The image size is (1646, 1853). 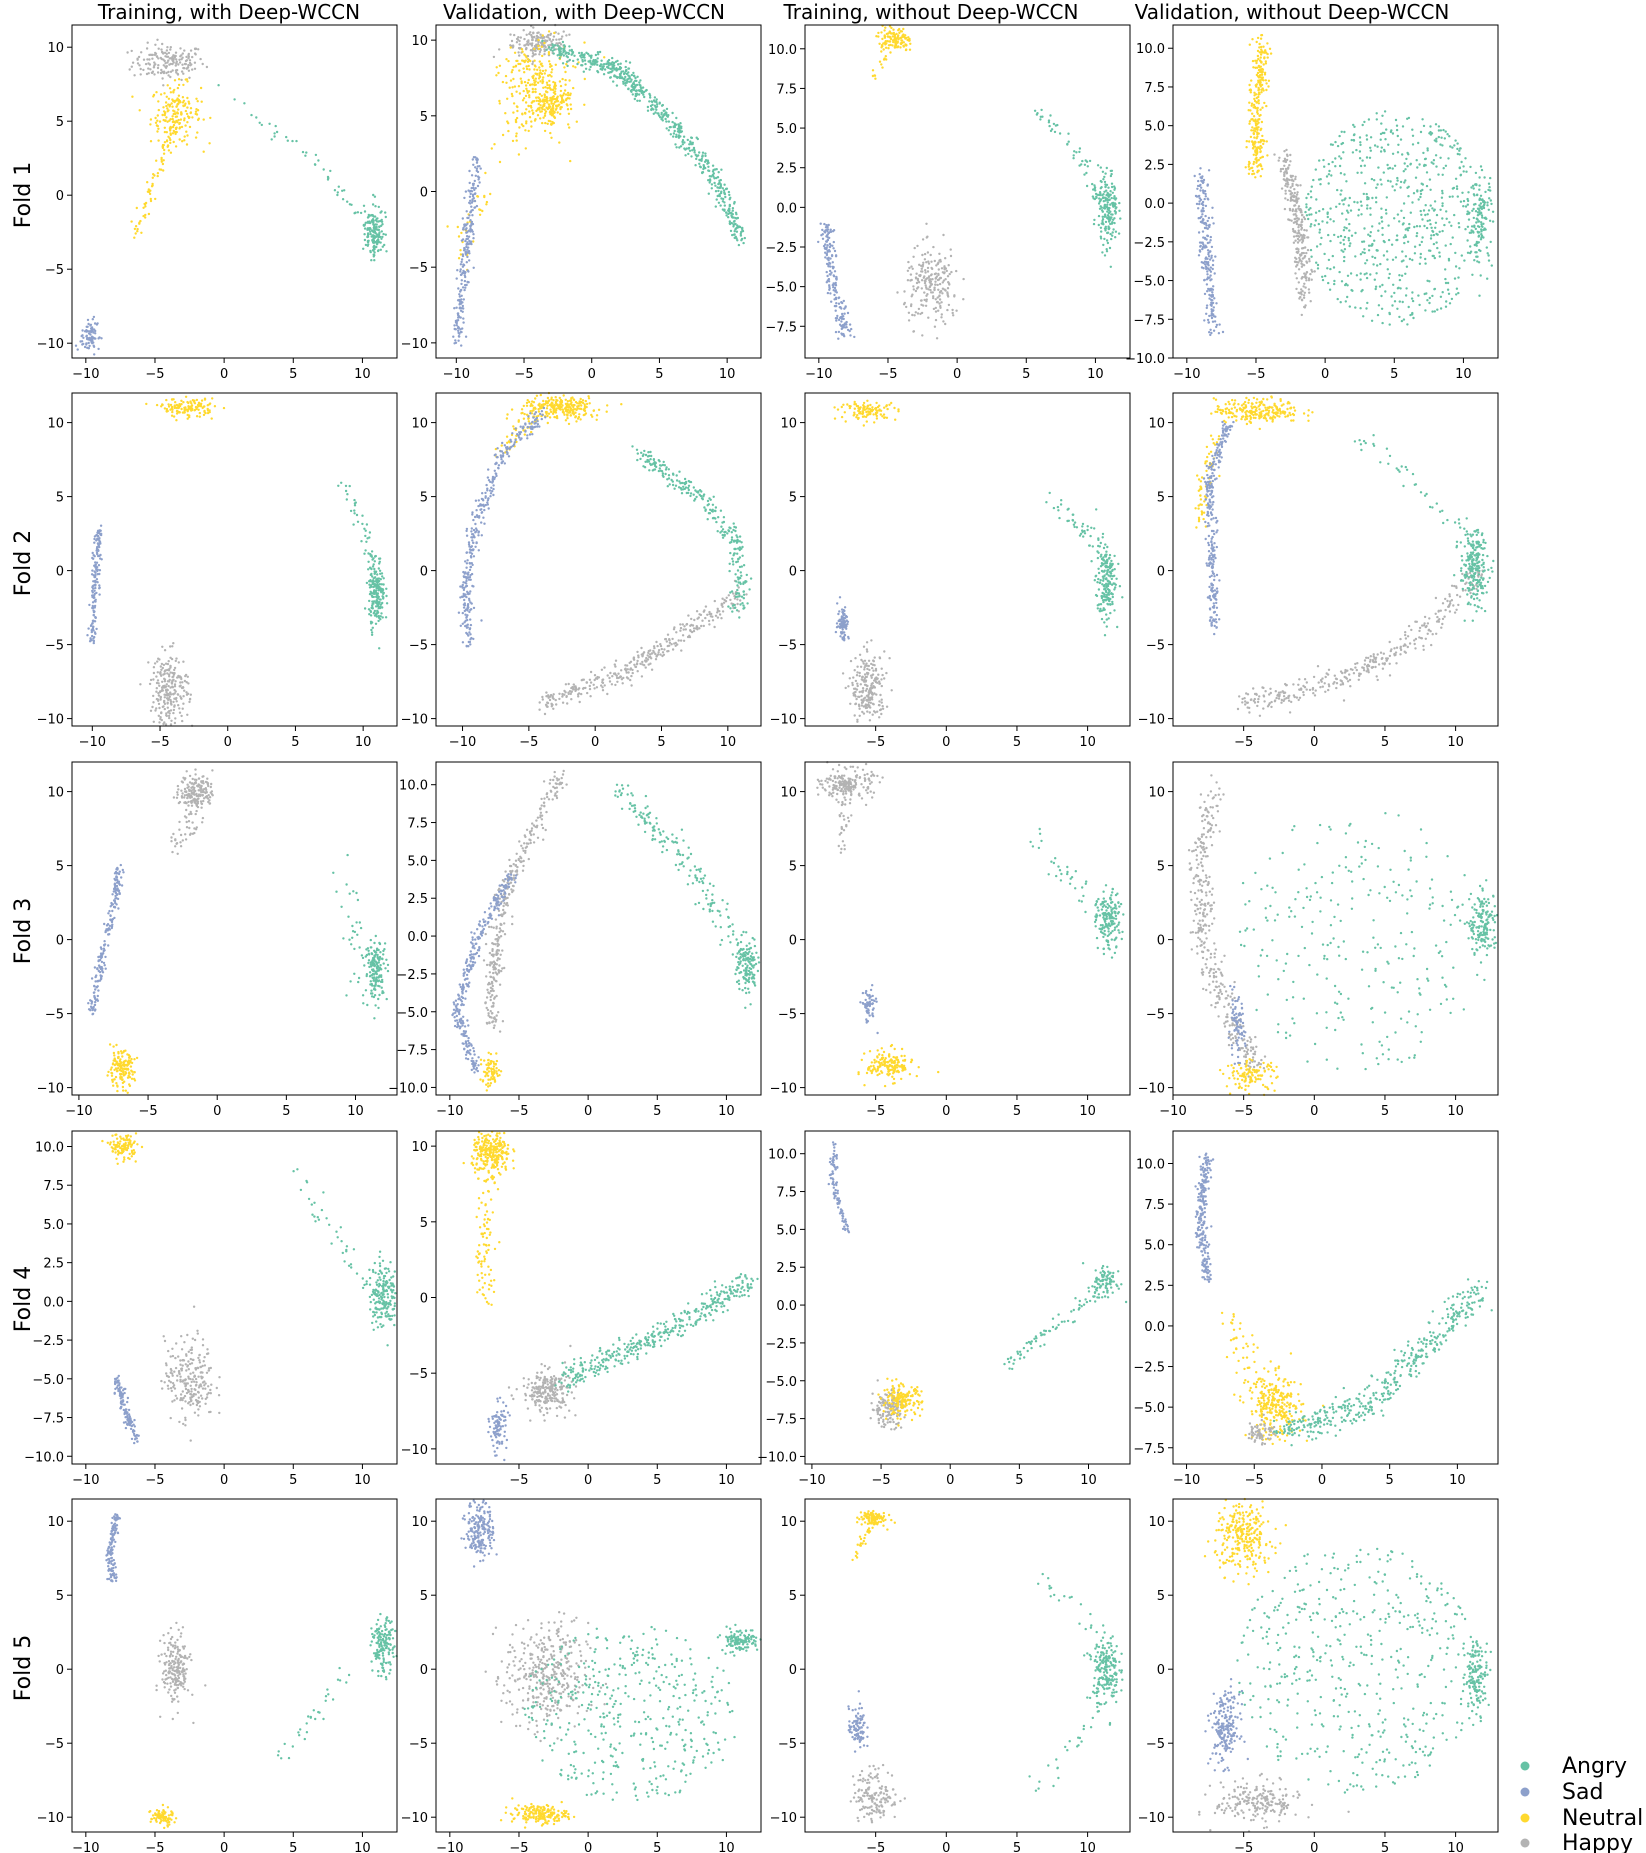 What do you see at coordinates (818, 374) in the screenshot?
I see `x-tick-label: −10` at bounding box center [818, 374].